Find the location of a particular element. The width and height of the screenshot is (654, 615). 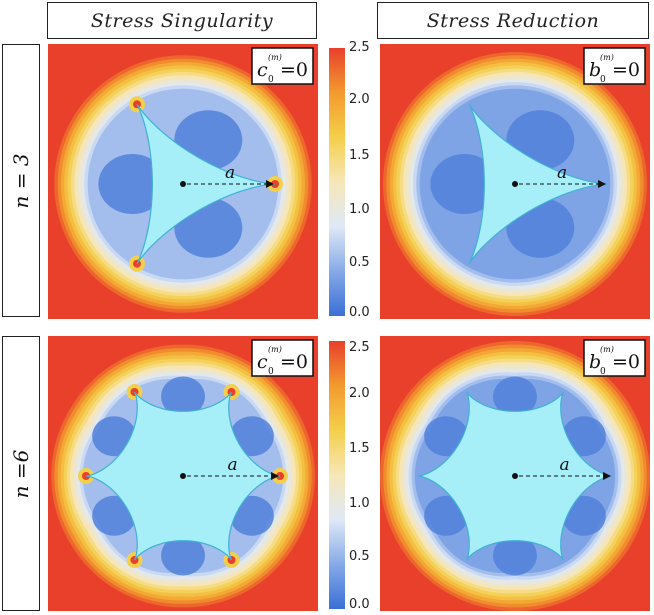

colorbar-bottom-tick: 1.0 is located at coordinates (359, 503).